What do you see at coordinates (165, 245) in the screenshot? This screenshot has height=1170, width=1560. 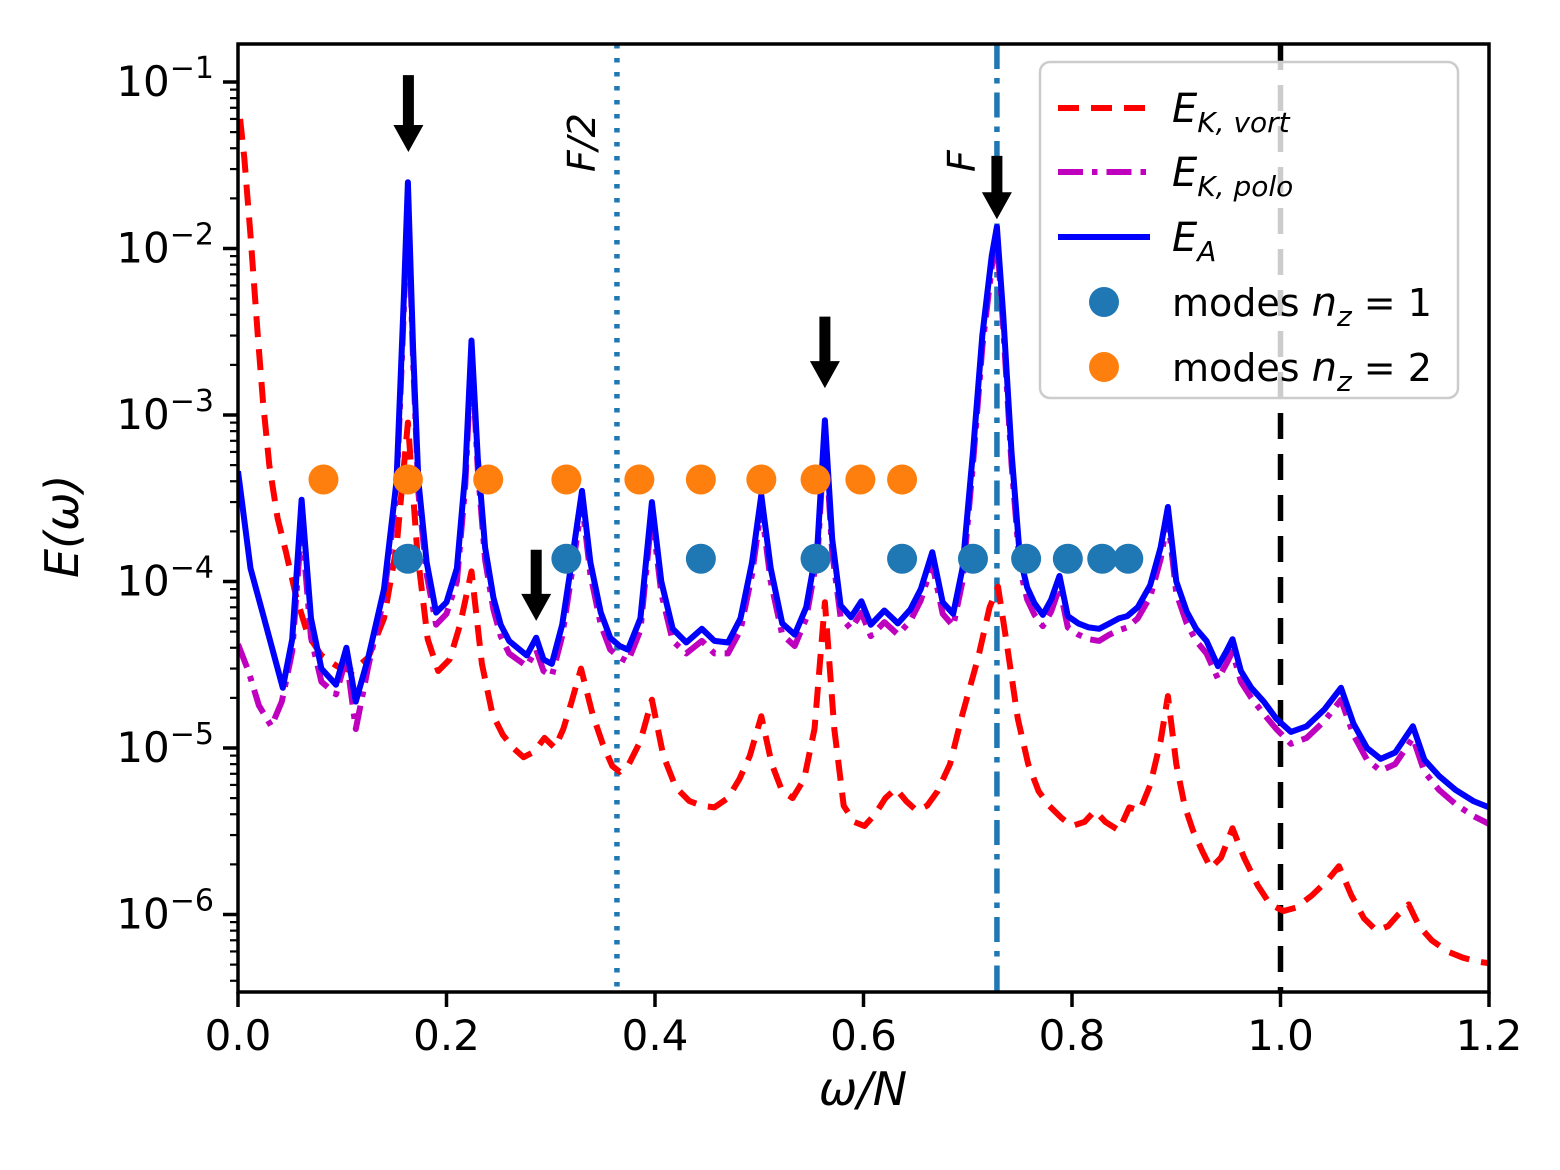 I see `y-tick-label: 10⁻²` at bounding box center [165, 245].